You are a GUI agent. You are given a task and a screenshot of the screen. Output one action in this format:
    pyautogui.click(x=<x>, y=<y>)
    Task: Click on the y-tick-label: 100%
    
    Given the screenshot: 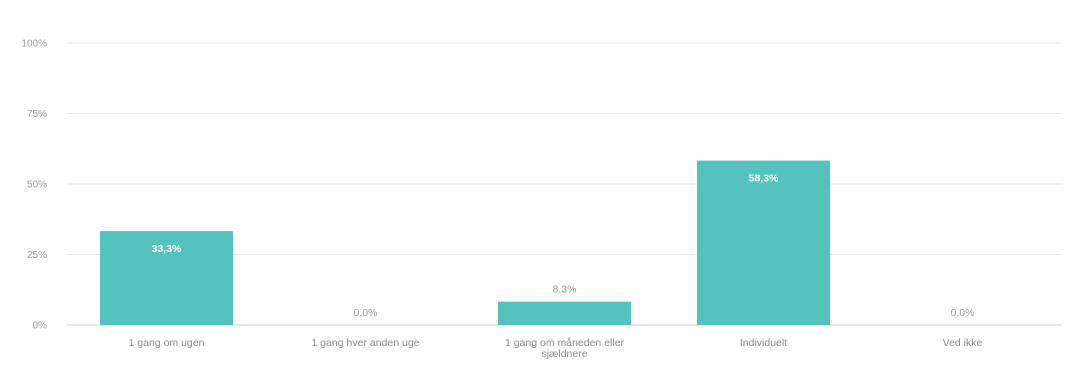 What is the action you would take?
    pyautogui.click(x=34, y=44)
    